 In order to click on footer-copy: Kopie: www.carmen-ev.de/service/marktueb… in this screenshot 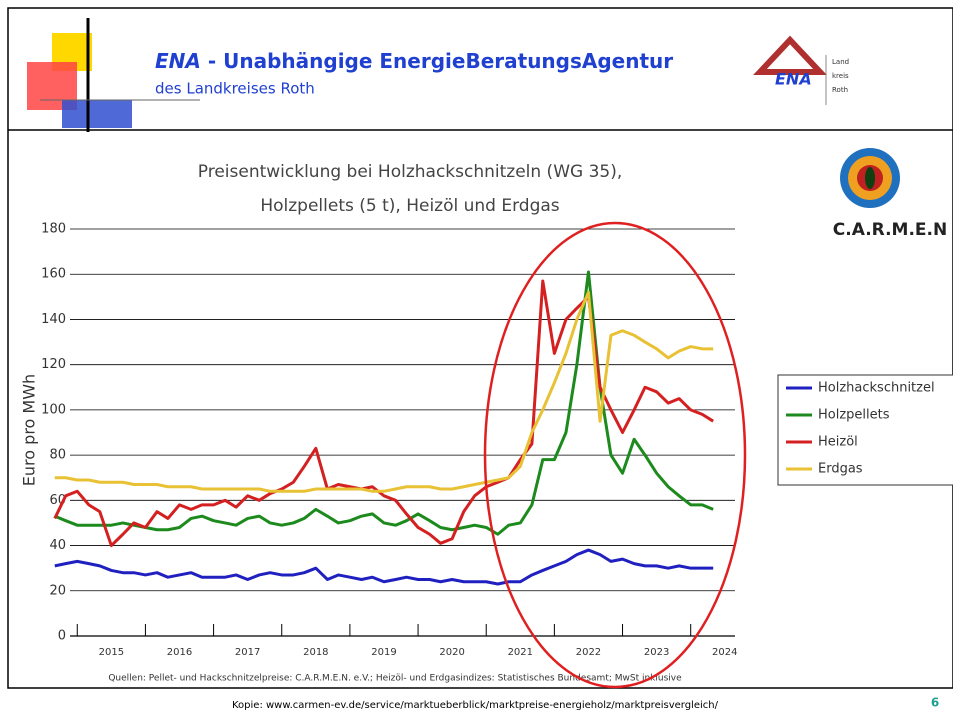, I will do `click(475, 705)`.